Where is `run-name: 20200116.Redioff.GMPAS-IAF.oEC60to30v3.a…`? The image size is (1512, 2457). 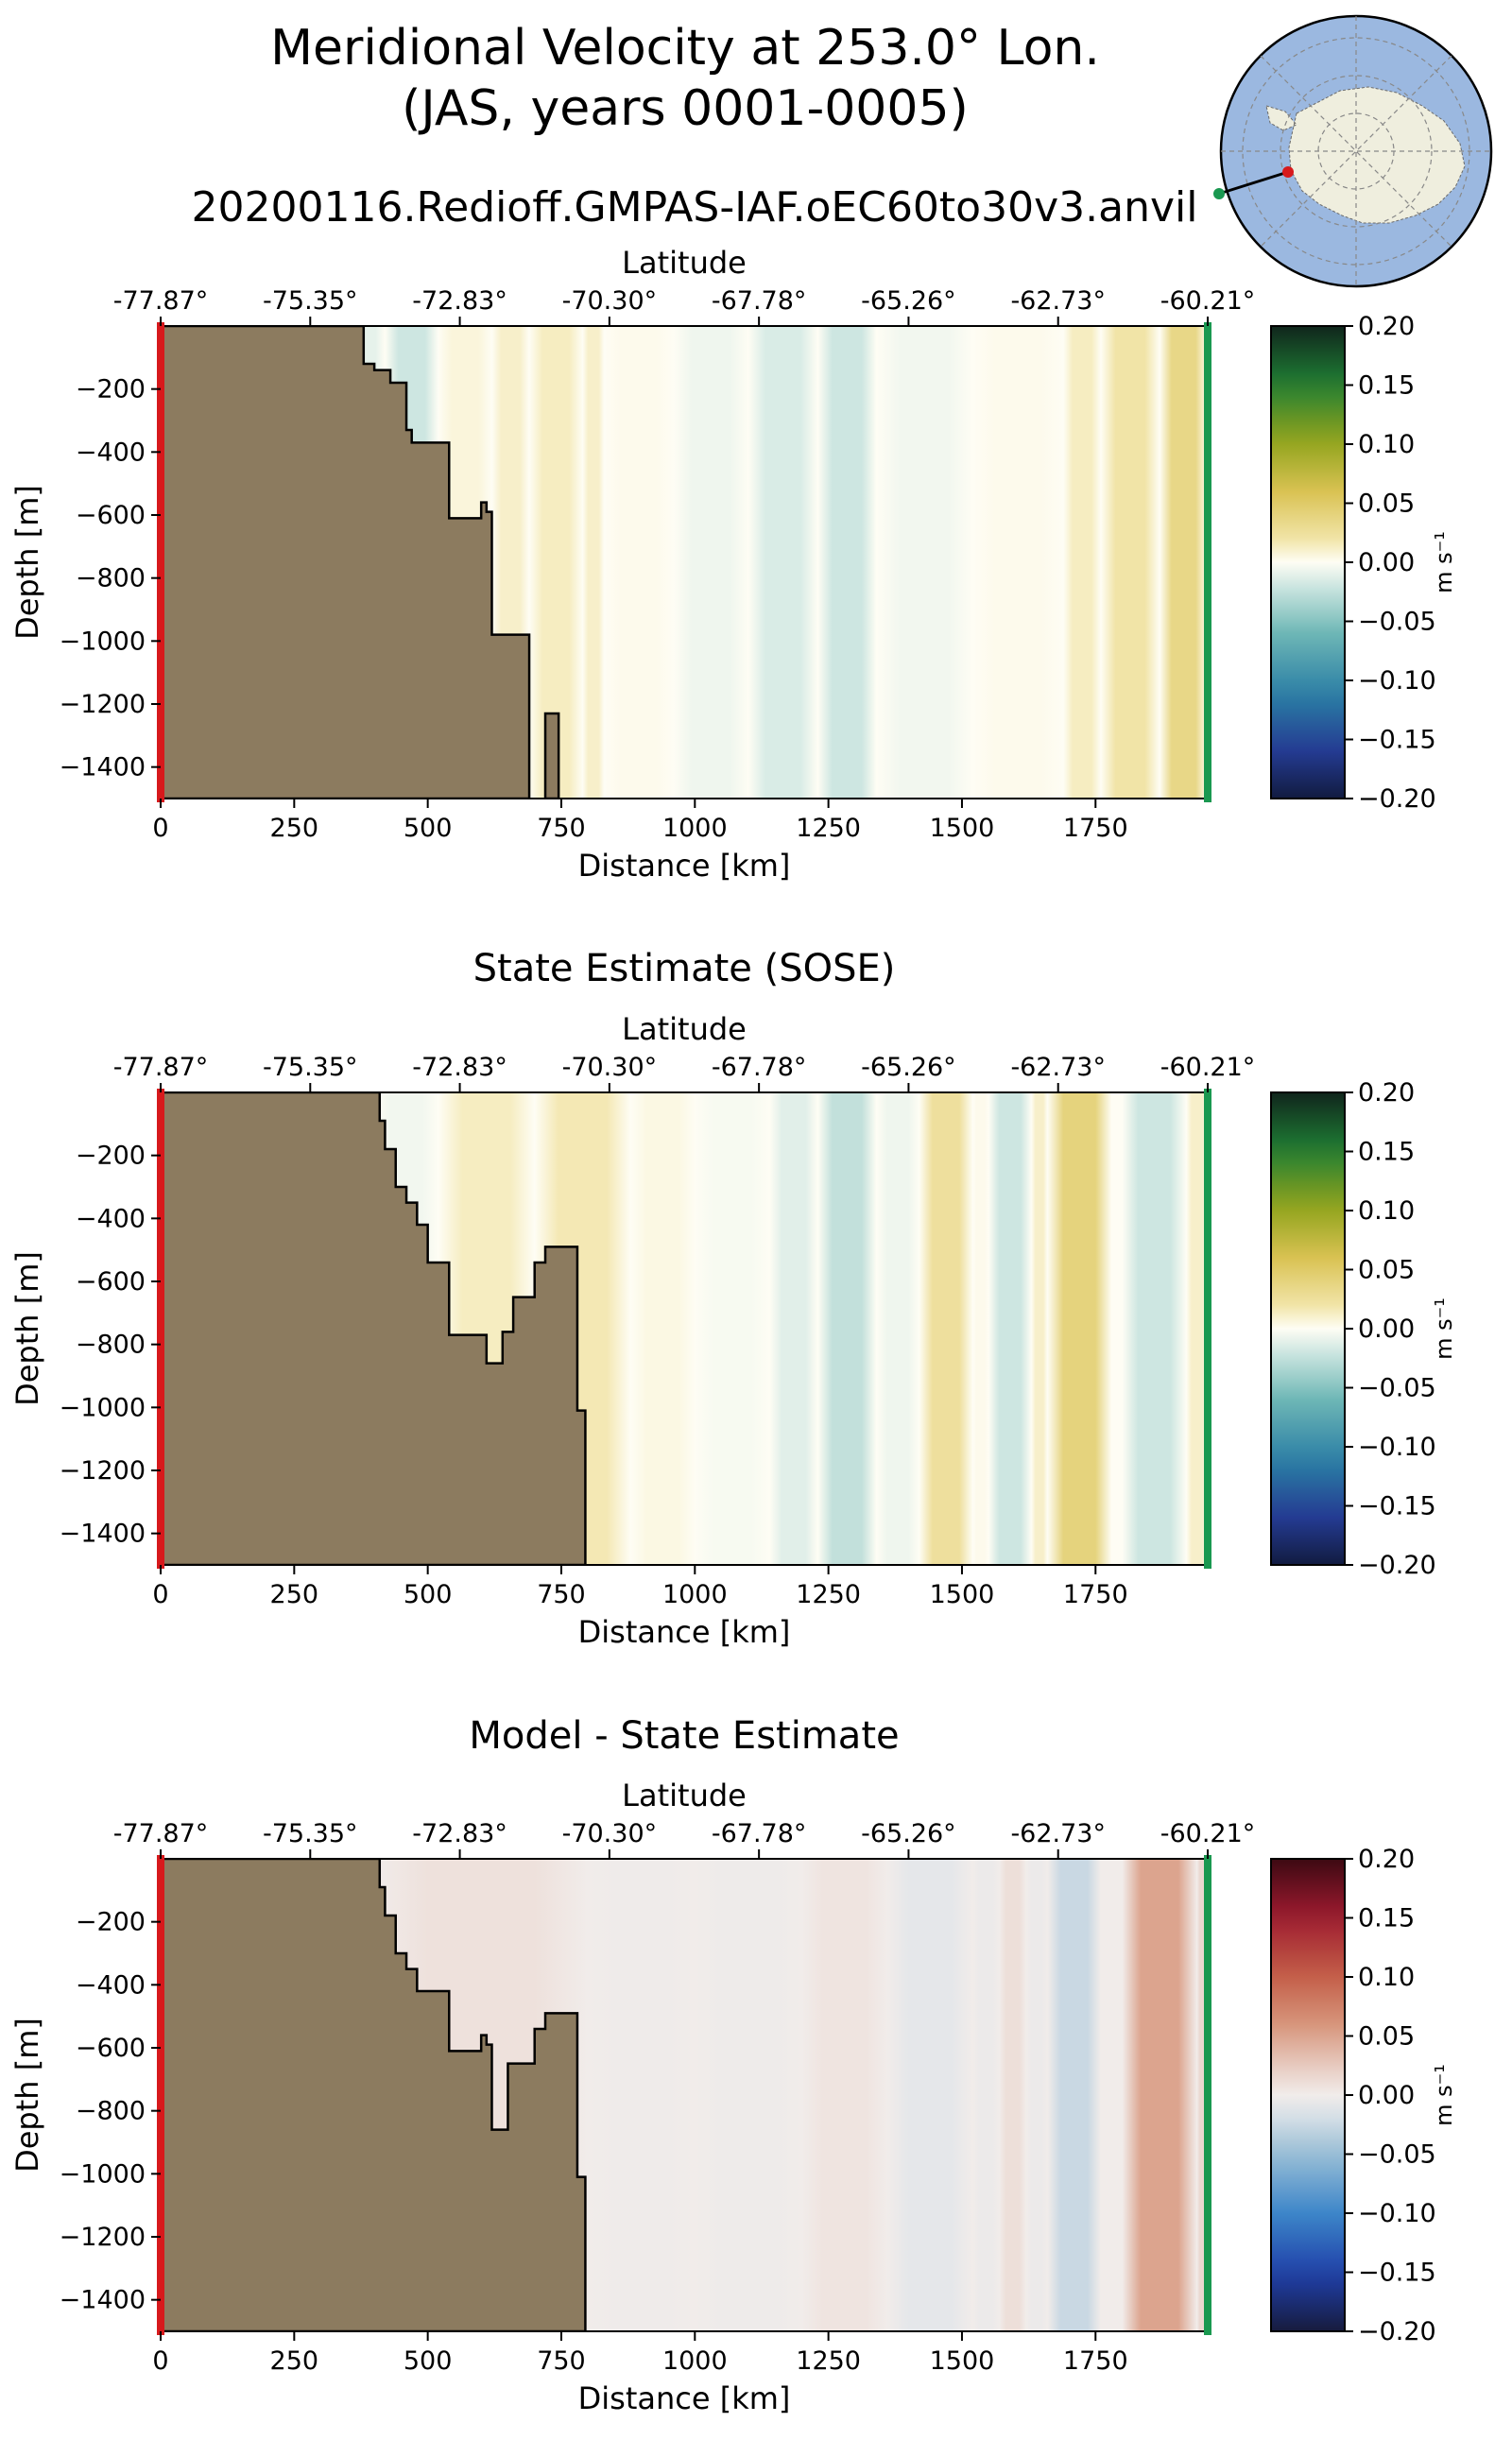 run-name: 20200116.Redioff.GMPAS-IAF.oEC60to30v3.a… is located at coordinates (695, 207).